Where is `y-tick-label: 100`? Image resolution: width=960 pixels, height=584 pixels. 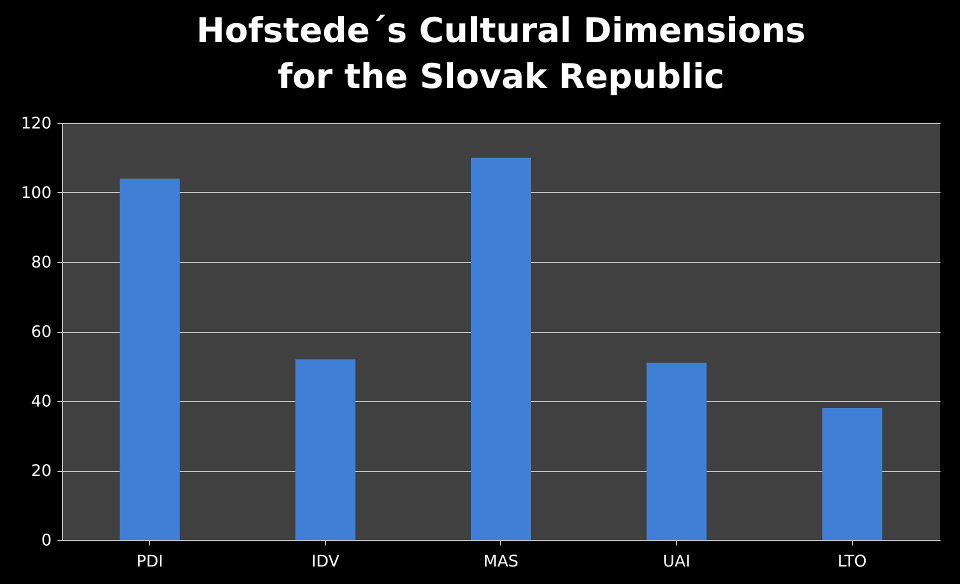 y-tick-label: 100 is located at coordinates (36, 192).